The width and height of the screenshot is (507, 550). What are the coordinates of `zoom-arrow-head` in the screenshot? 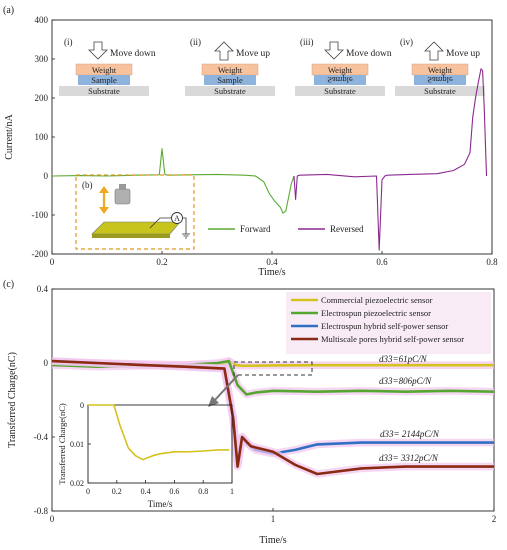 It's located at (213, 401).